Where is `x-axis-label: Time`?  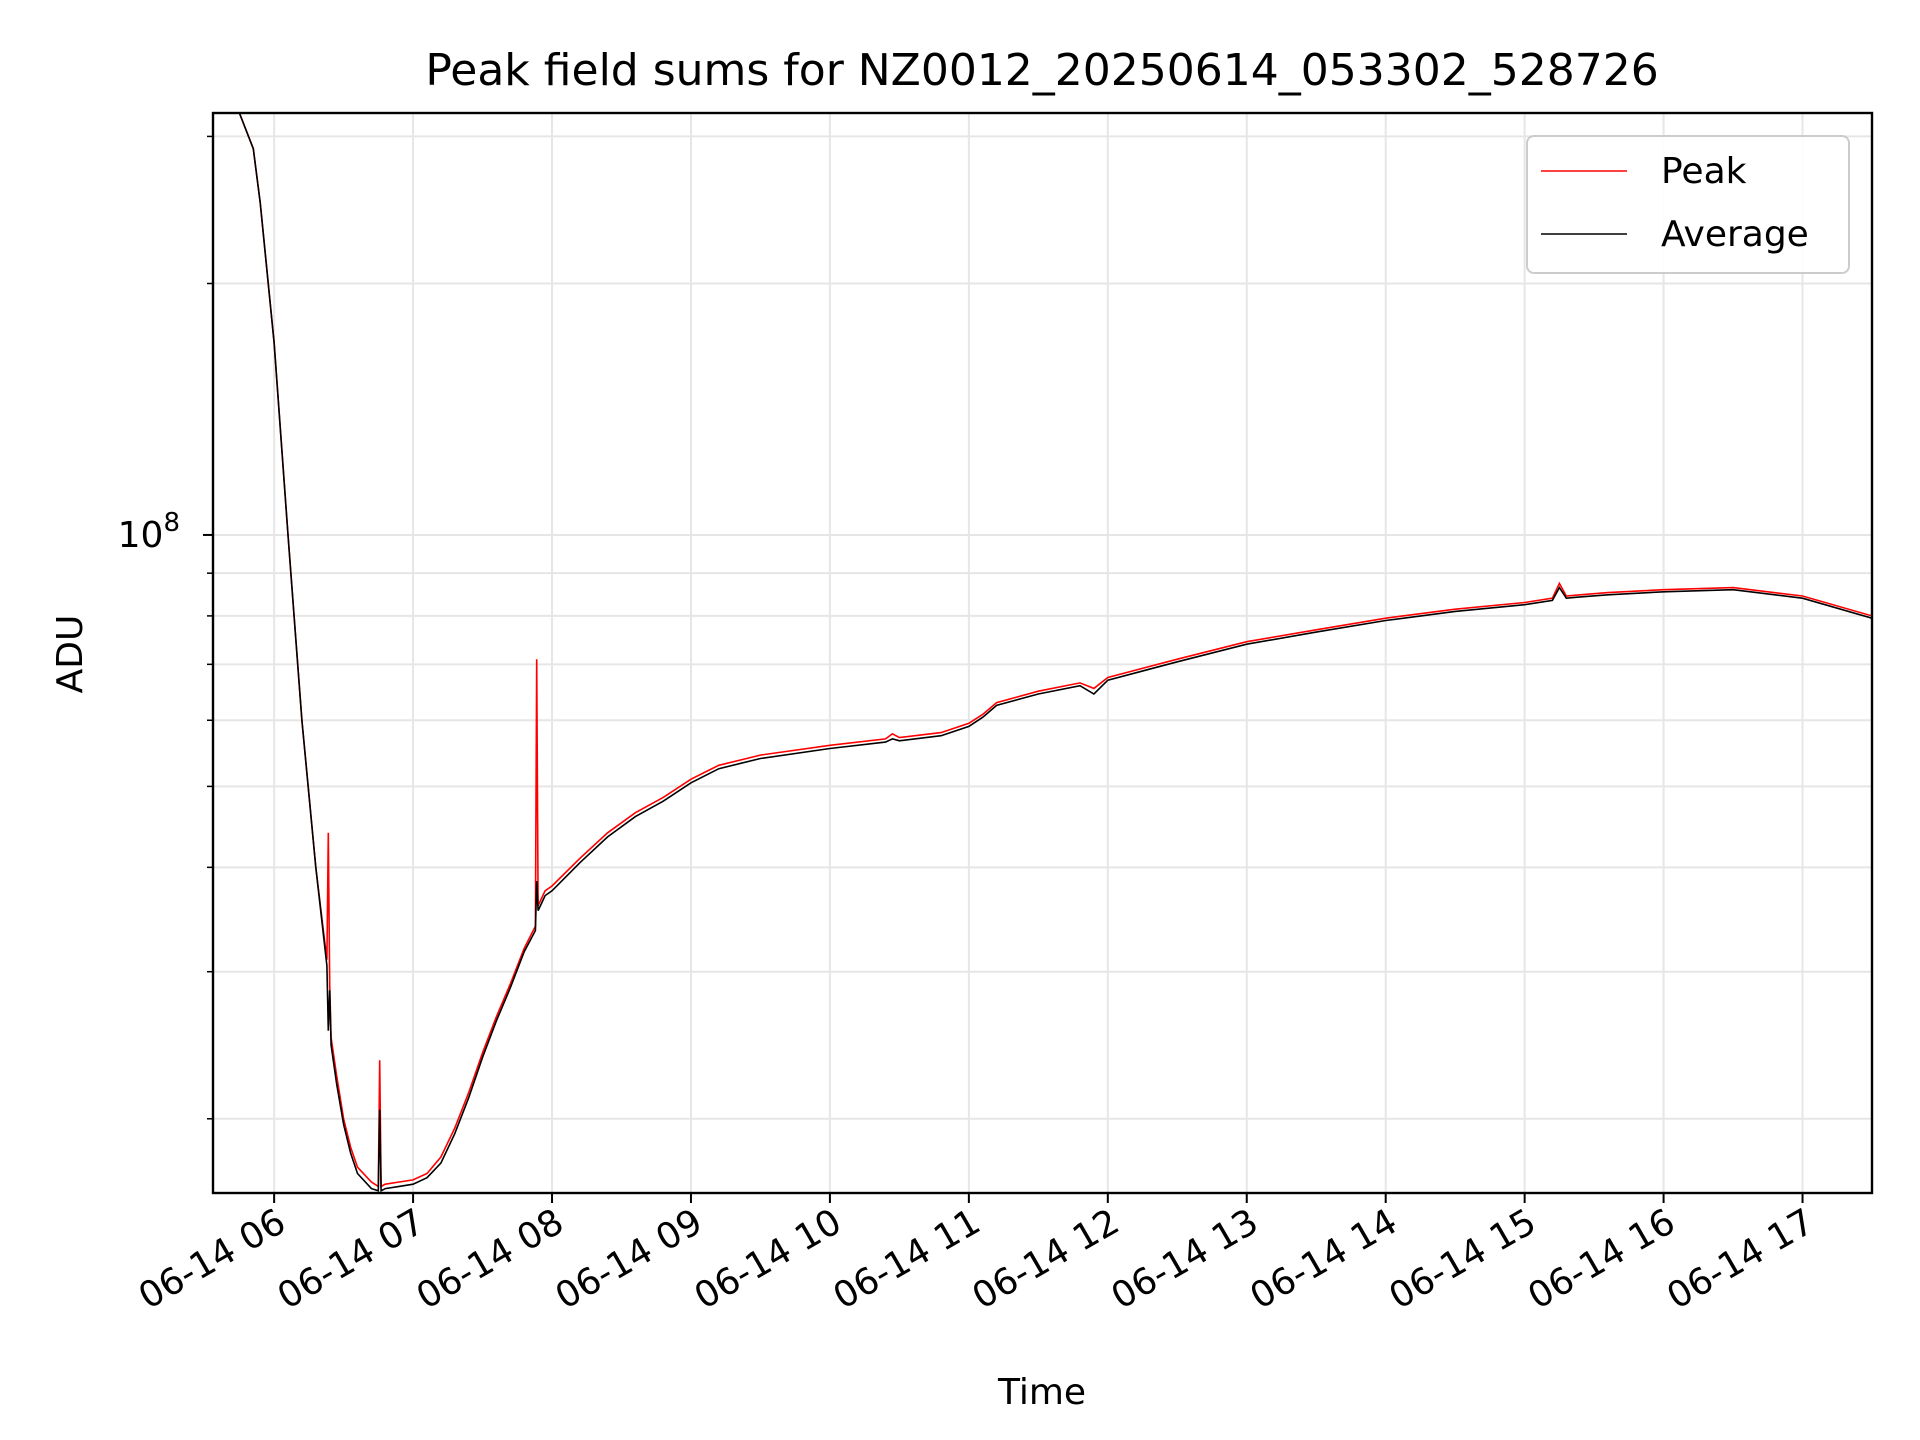 x-axis-label: Time is located at coordinates (1041, 1392).